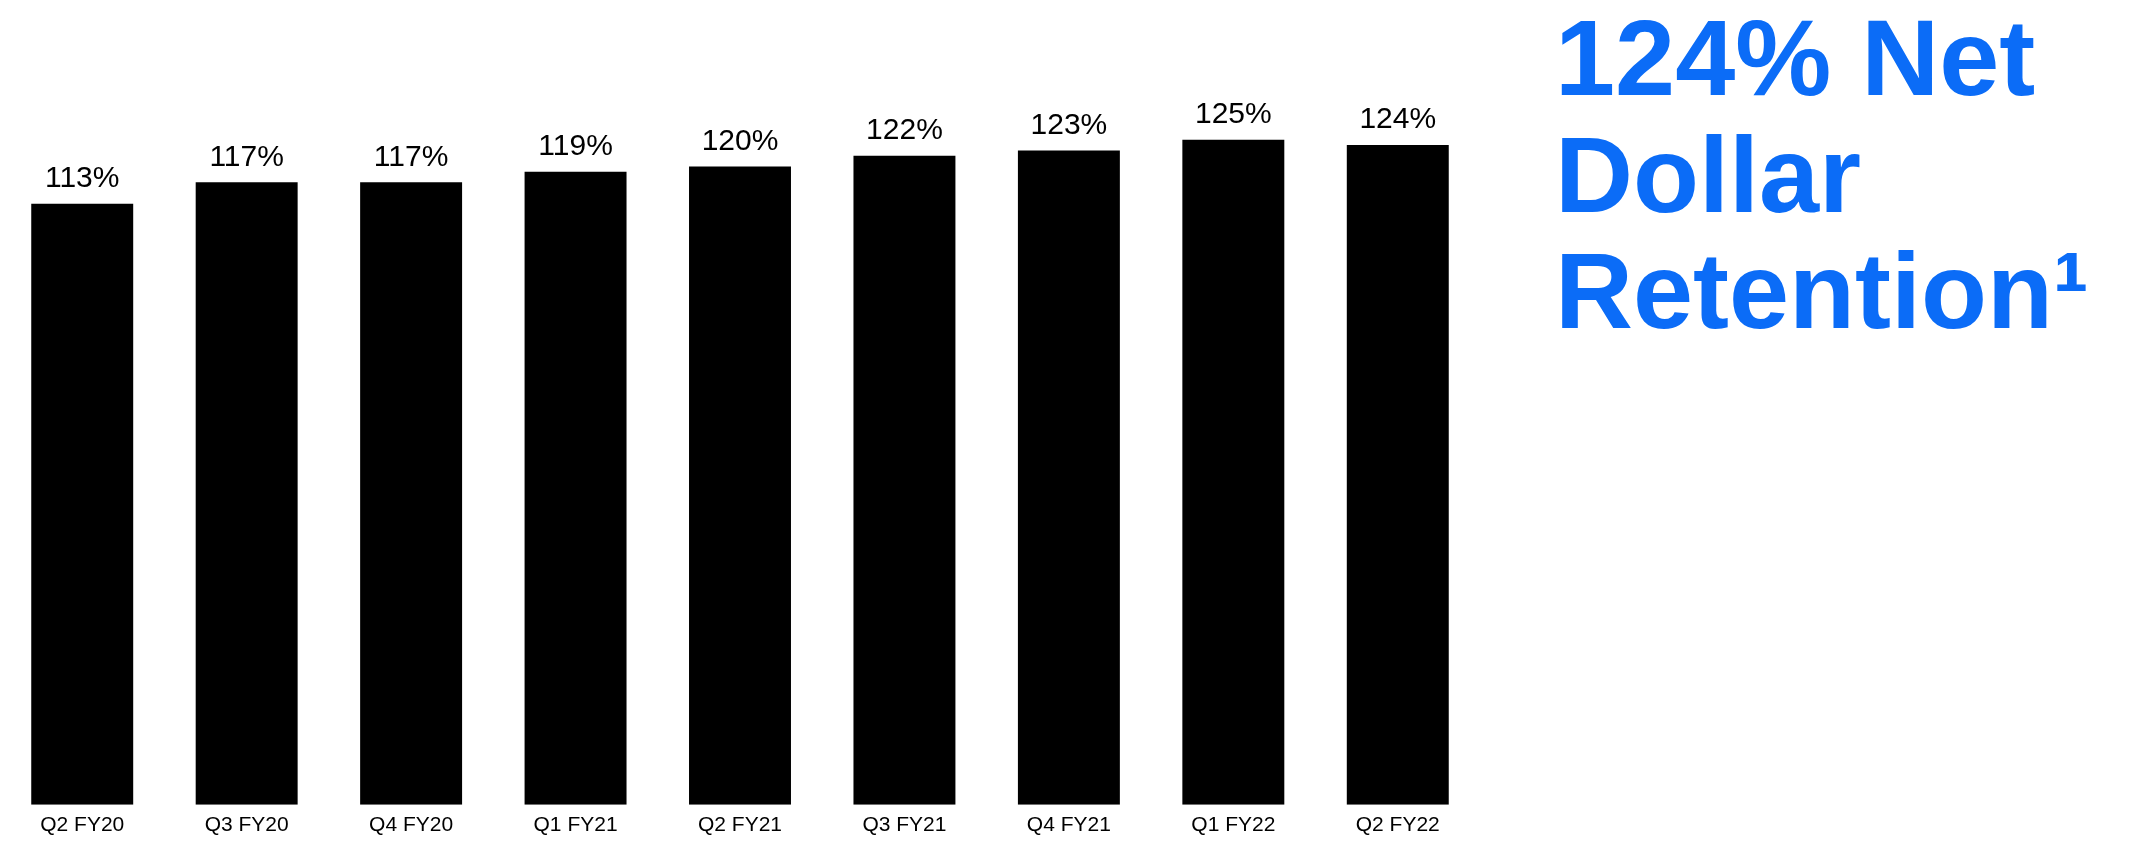 This screenshot has width=2138, height=846. I want to click on x-tick-label: Q2 FY21, so click(740, 824).